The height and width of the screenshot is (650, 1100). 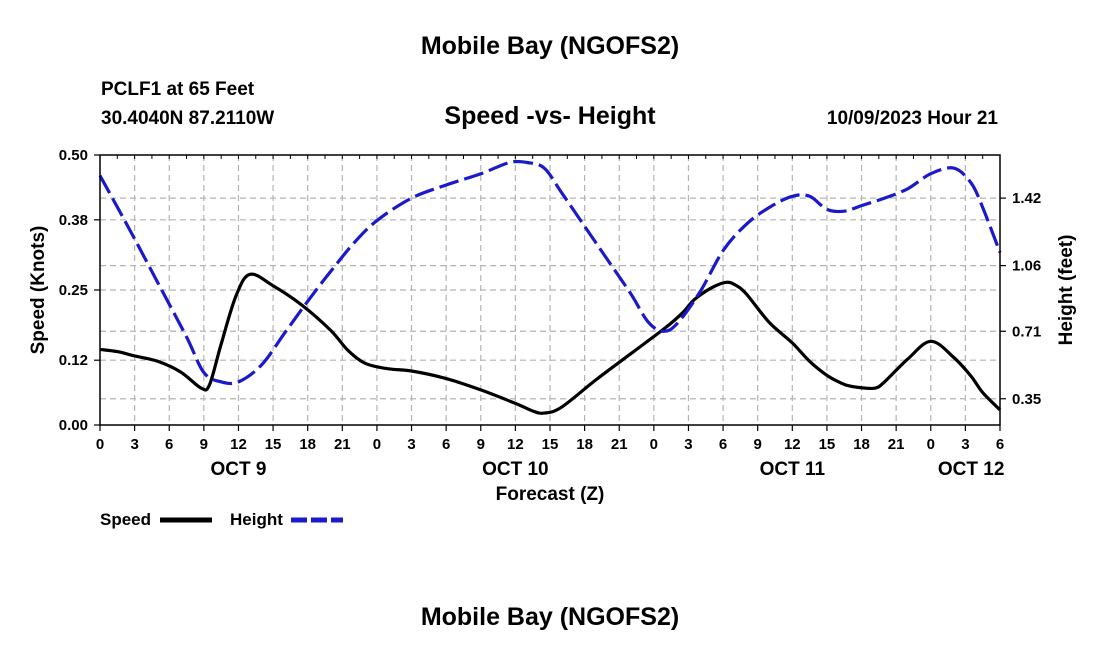 I want to click on day-label: OCT 10, so click(x=515, y=469).